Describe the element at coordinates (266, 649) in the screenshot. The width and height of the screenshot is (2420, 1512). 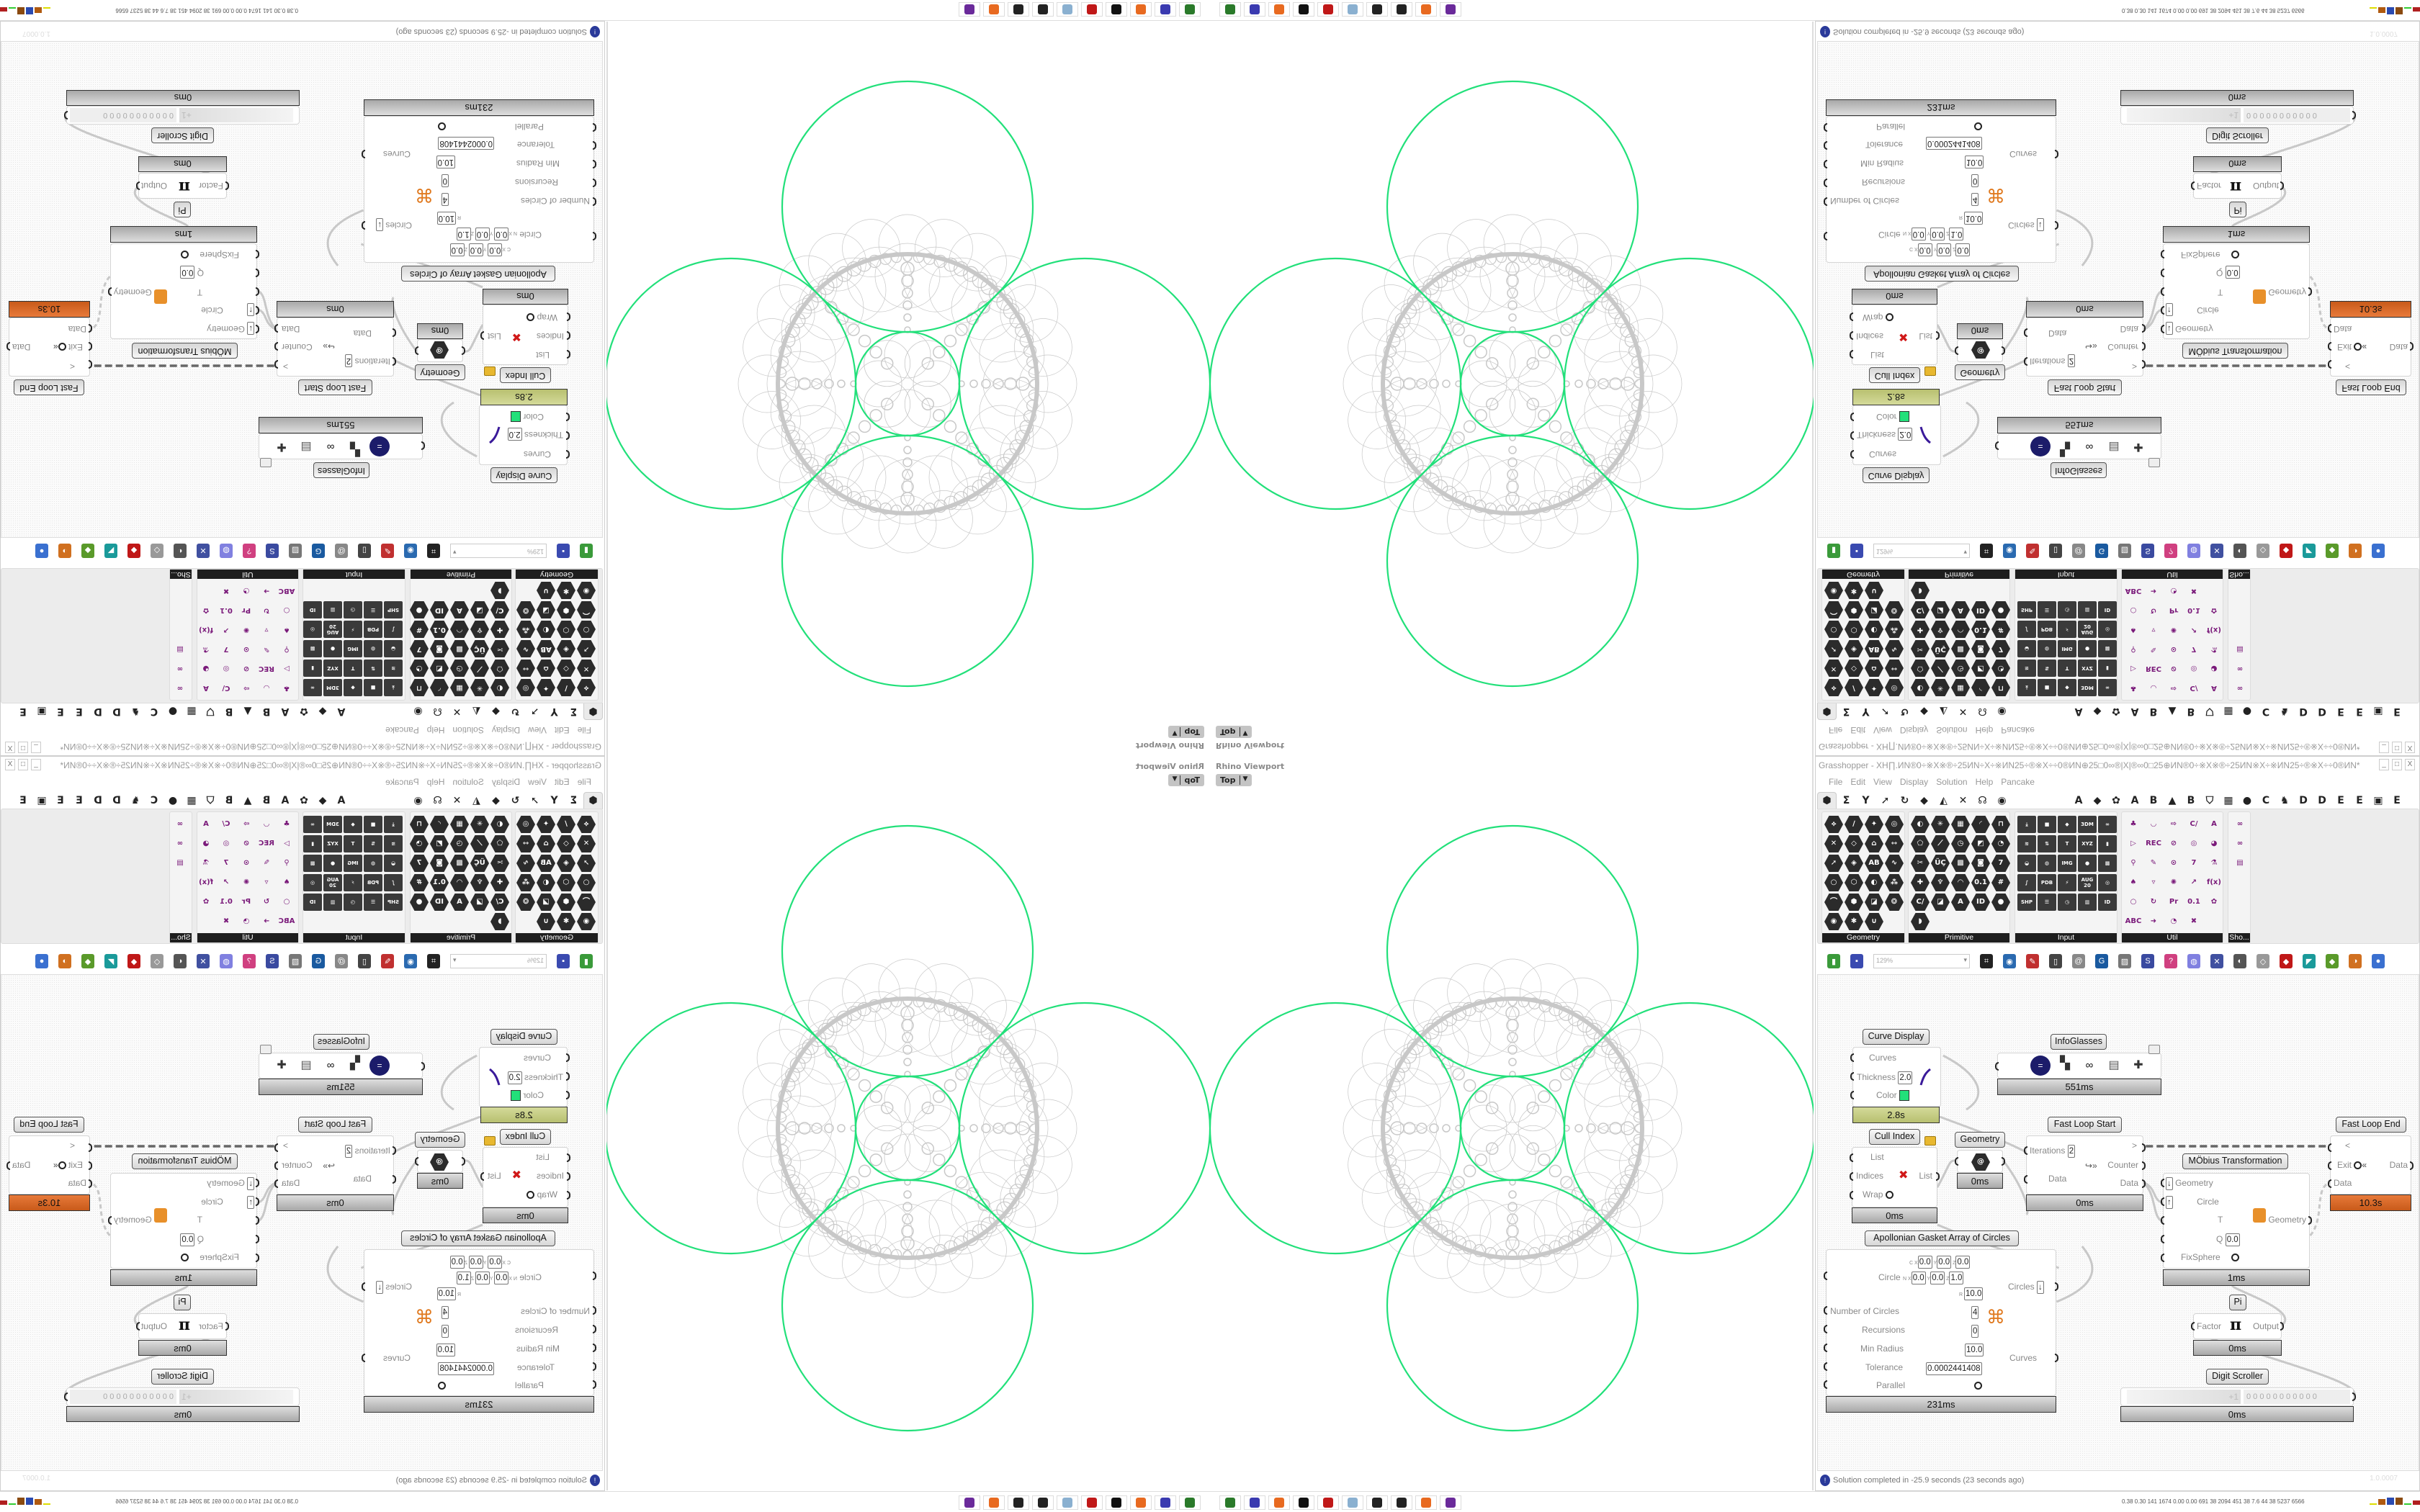
I see `component-icon: ✎` at that location.